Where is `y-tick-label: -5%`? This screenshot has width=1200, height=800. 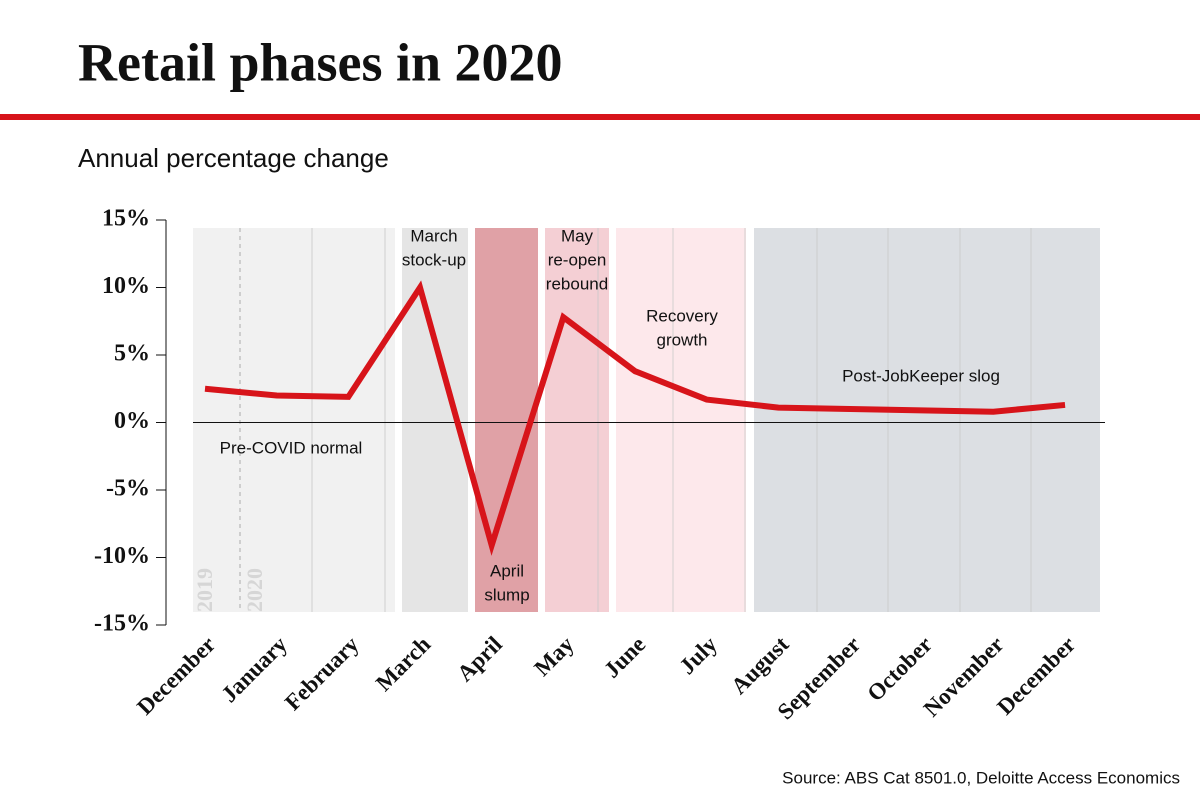 y-tick-label: -5% is located at coordinates (128, 489).